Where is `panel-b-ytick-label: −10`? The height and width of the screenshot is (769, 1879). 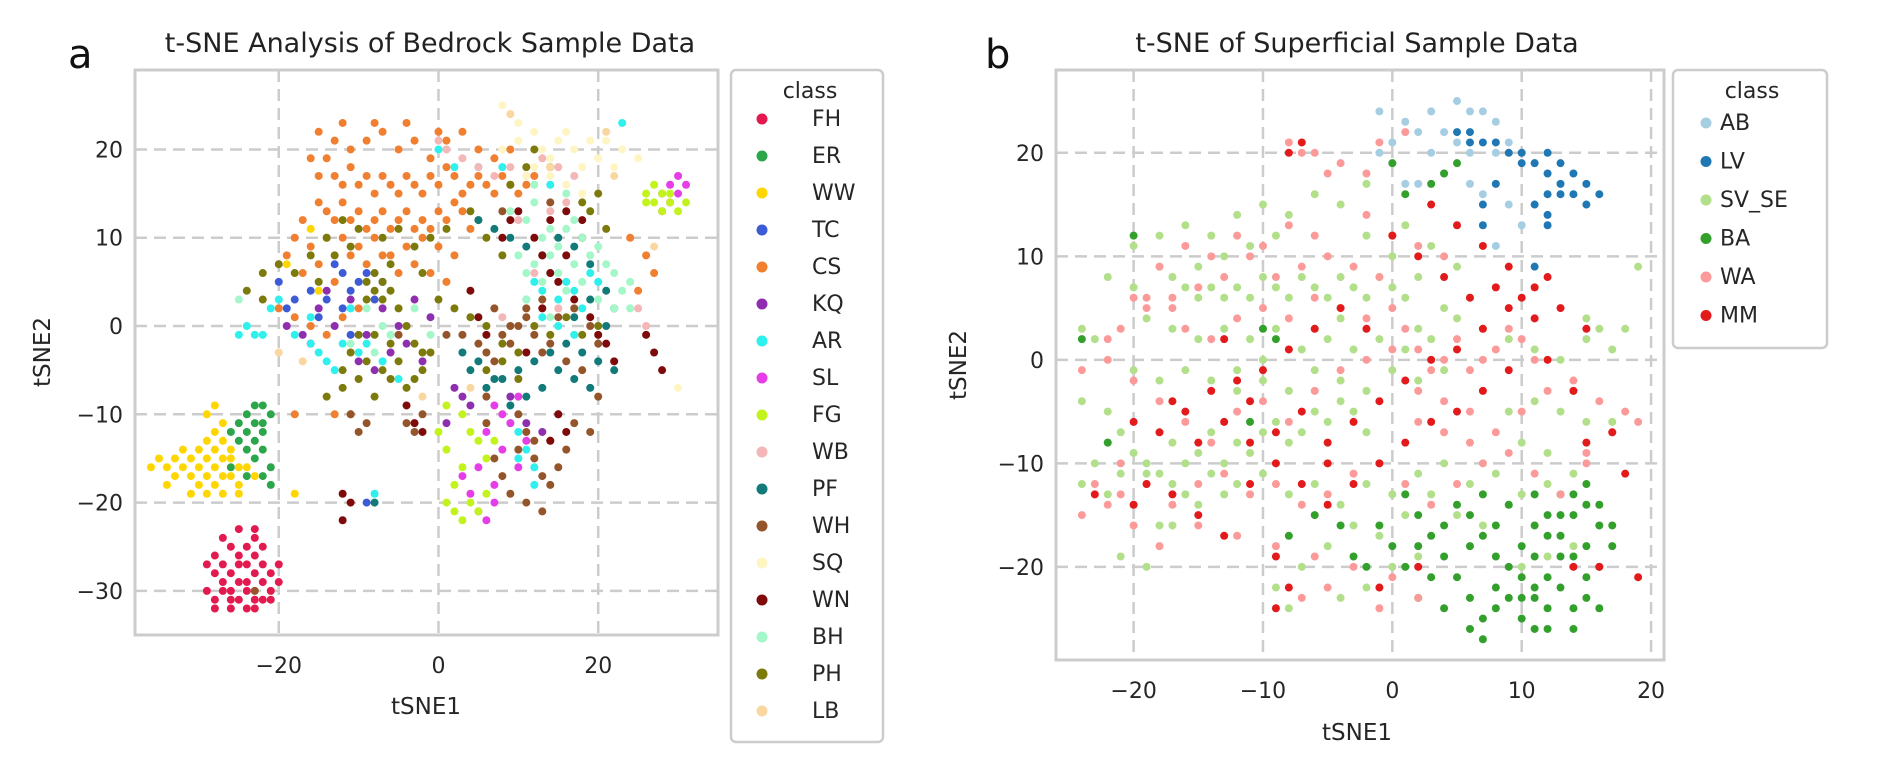
panel-b-ytick-label: −10 is located at coordinates (1021, 464).